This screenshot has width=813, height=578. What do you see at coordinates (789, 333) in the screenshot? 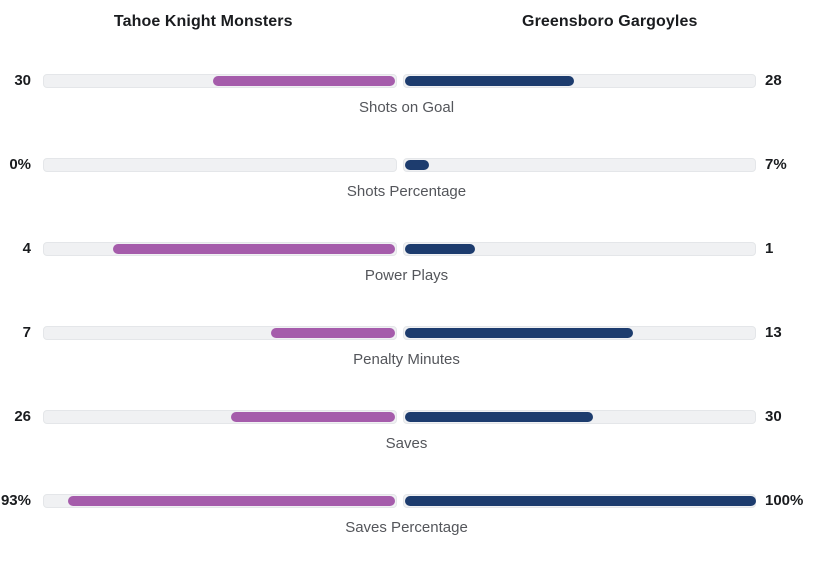
I see `right-team-value: 13` at bounding box center [789, 333].